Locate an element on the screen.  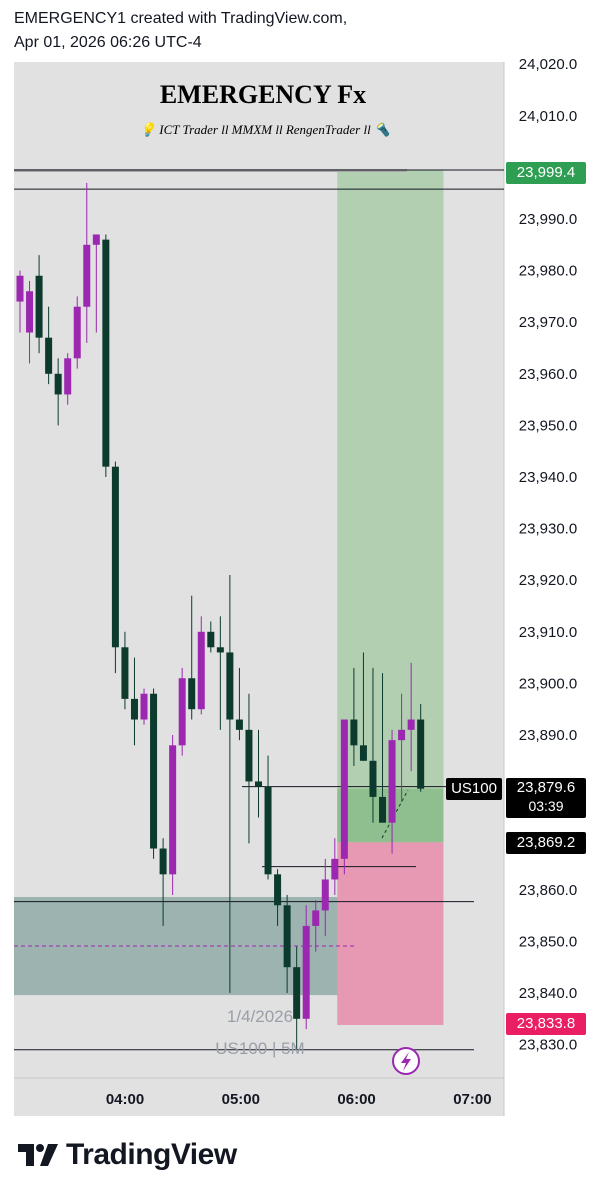
price-tick-label: 23,930.0 is located at coordinates (548, 529).